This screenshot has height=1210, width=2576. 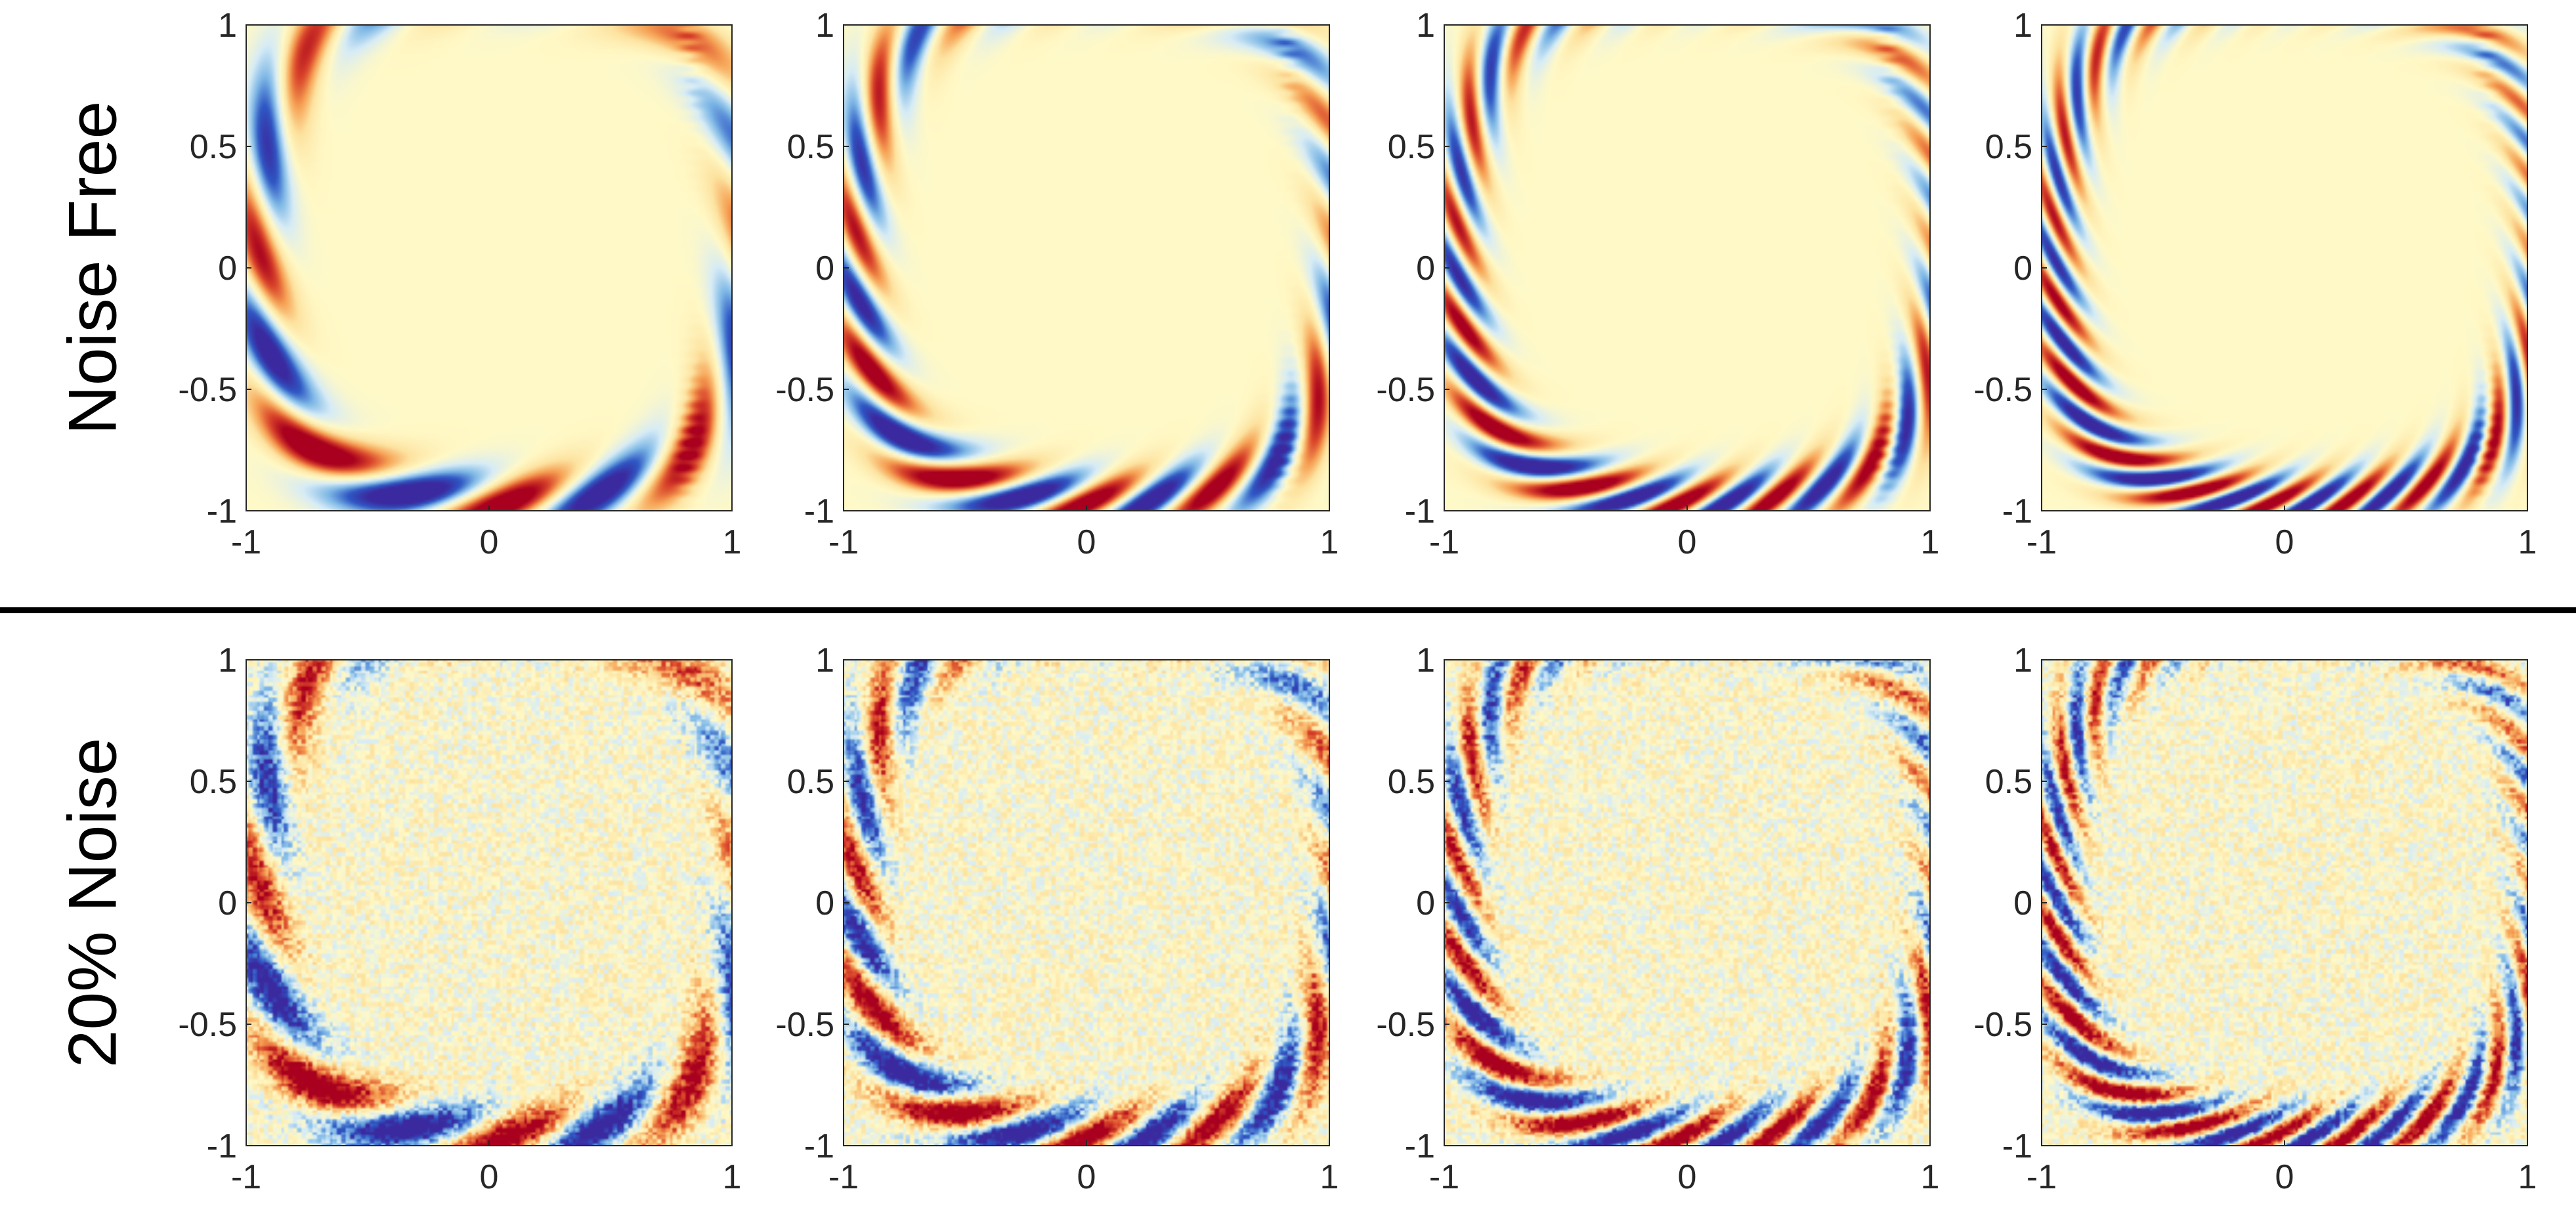 What do you see at coordinates (1288, 610) in the screenshot?
I see `row-divider` at bounding box center [1288, 610].